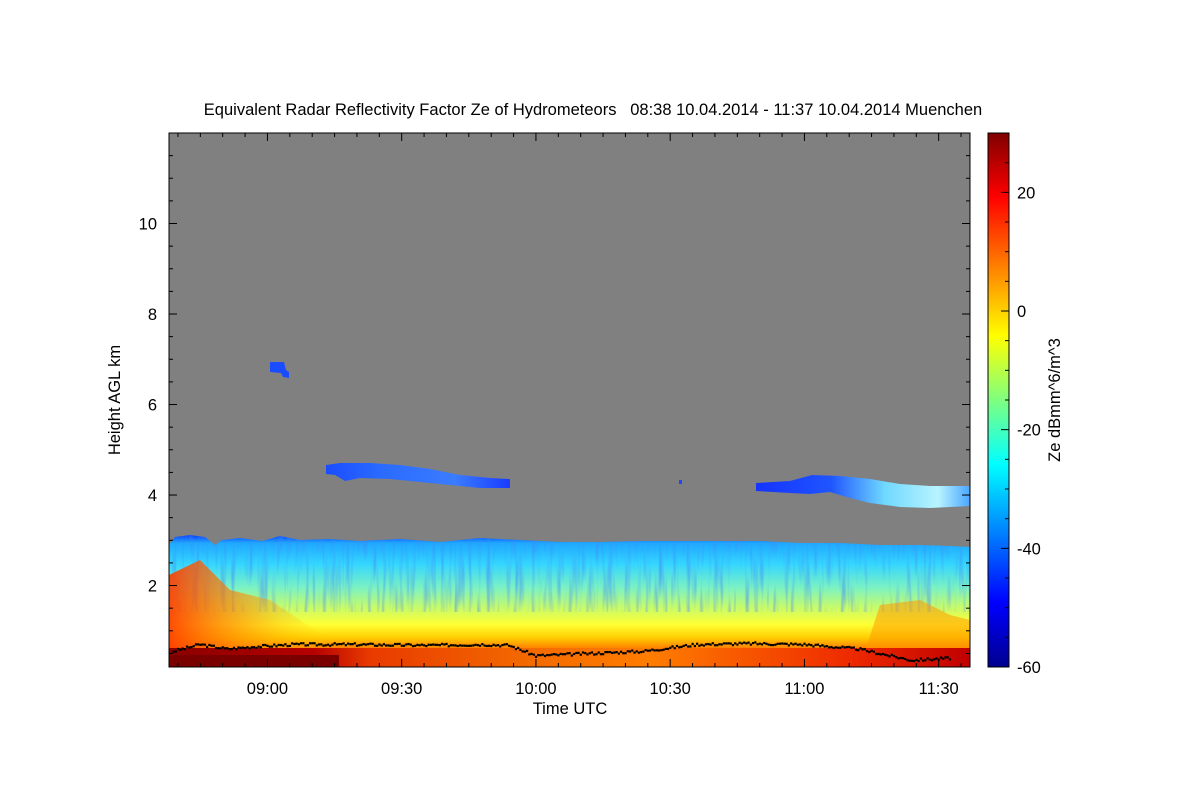 This screenshot has width=1200, height=800. I want to click on y-tick-label: 2, so click(152, 587).